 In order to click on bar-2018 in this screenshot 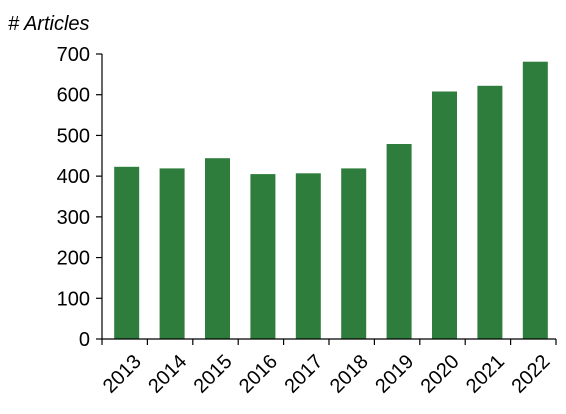, I will do `click(354, 253)`.